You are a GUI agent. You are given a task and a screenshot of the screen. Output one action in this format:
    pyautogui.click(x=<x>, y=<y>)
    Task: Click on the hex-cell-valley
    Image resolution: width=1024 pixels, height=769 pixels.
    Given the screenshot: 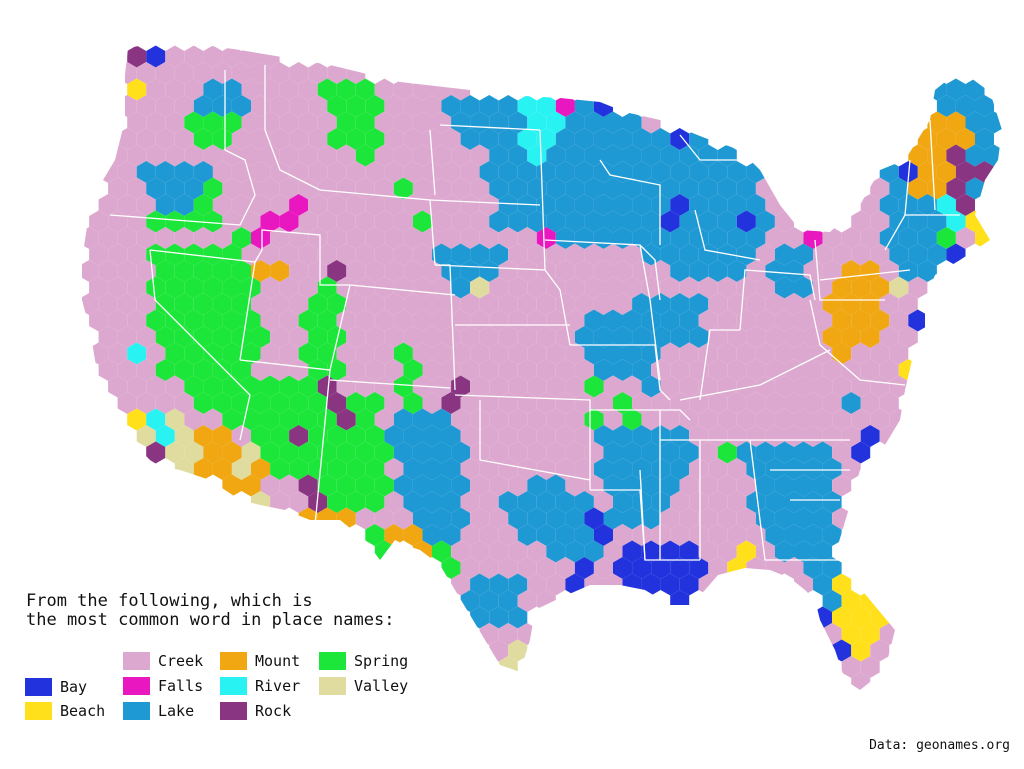 What is the action you would take?
    pyautogui.click(x=194, y=452)
    